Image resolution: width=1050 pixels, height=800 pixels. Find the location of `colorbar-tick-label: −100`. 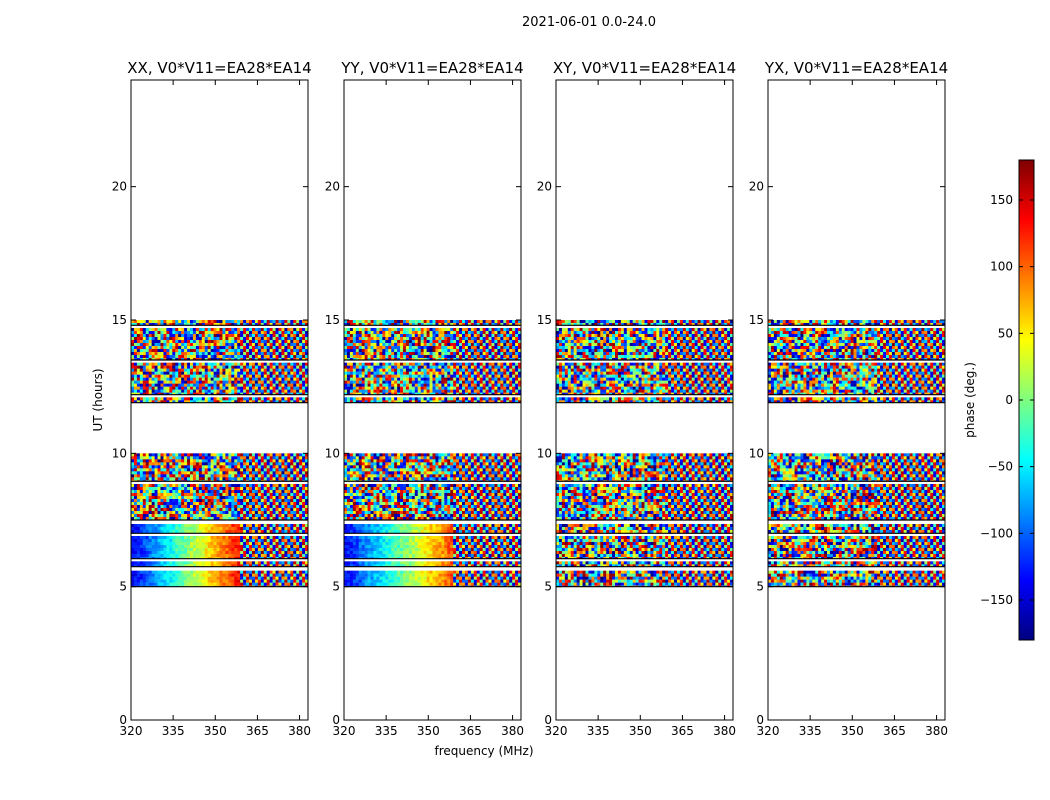

colorbar-tick-label: −100 is located at coordinates (996, 533).